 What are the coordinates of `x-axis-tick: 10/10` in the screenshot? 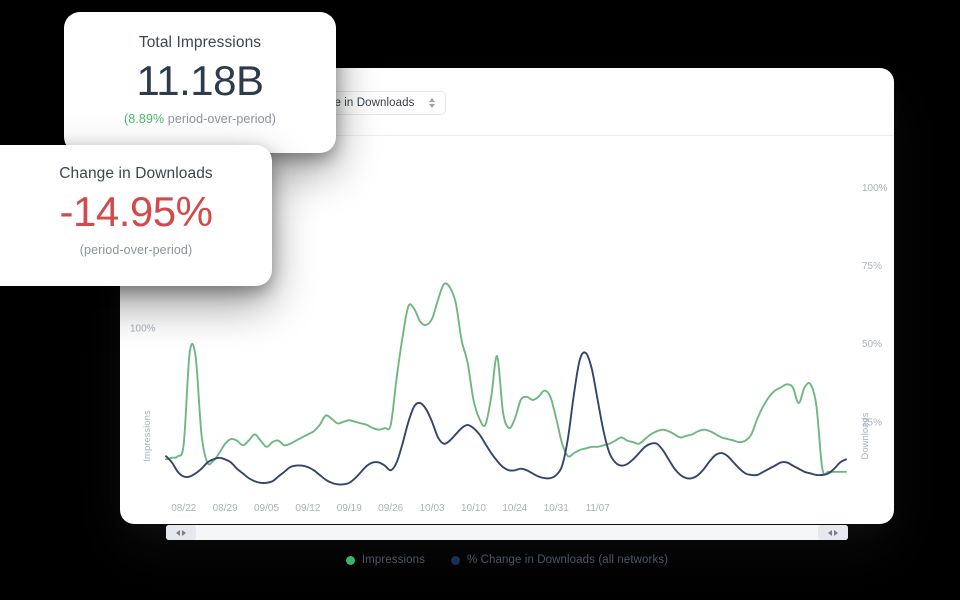 It's located at (473, 508).